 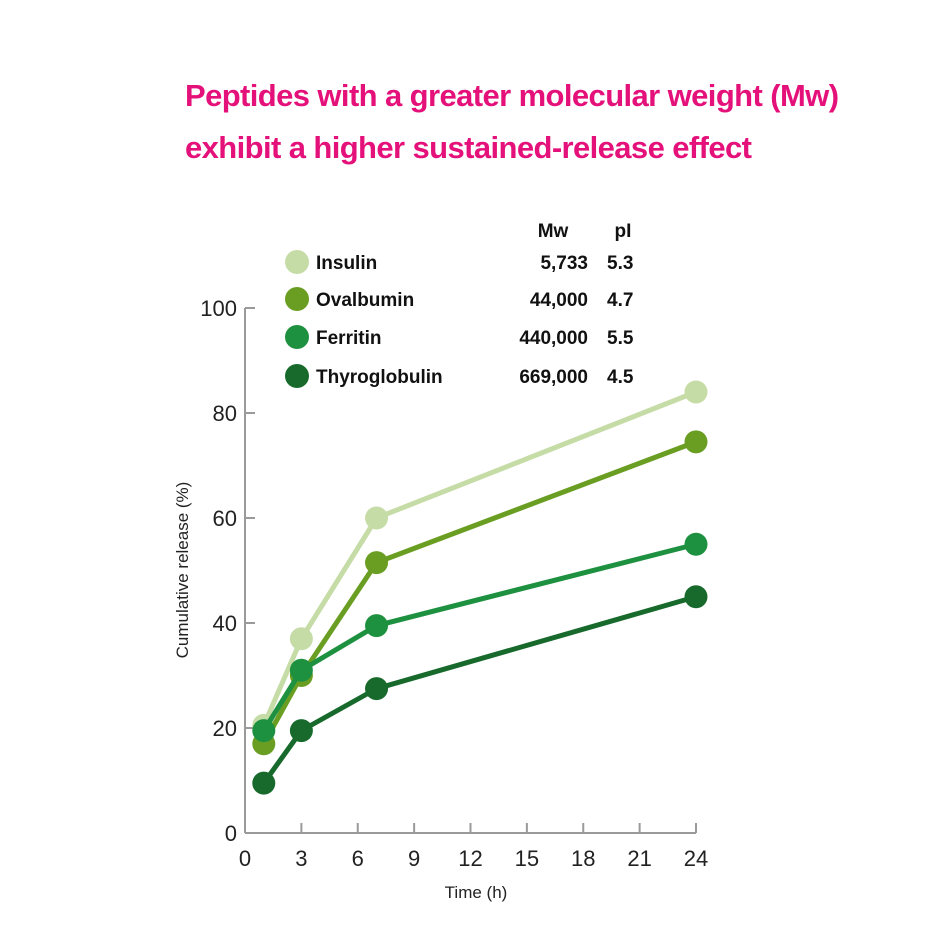 I want to click on legend-item-insulin: Insulin 5,733 5.3, so click(x=459, y=262).